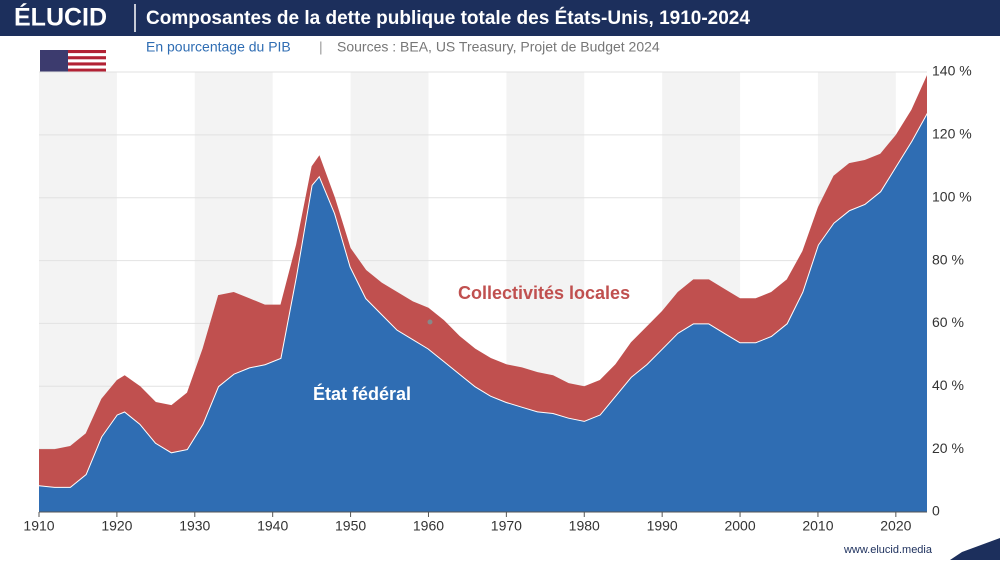  What do you see at coordinates (272, 526) in the screenshot?
I see `x-tick-label: 1940` at bounding box center [272, 526].